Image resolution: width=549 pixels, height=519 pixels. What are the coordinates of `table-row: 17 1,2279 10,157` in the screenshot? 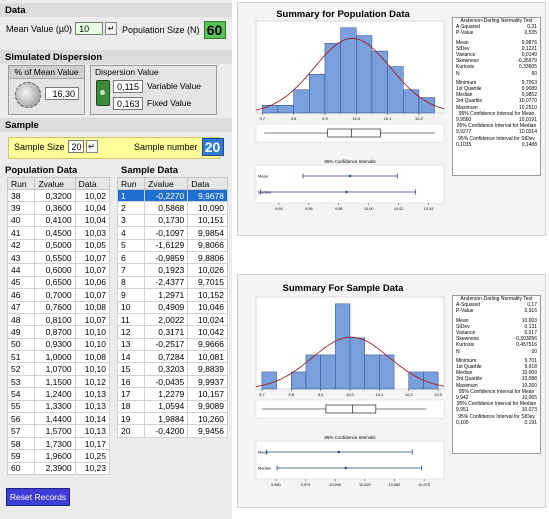 It's located at (172, 394).